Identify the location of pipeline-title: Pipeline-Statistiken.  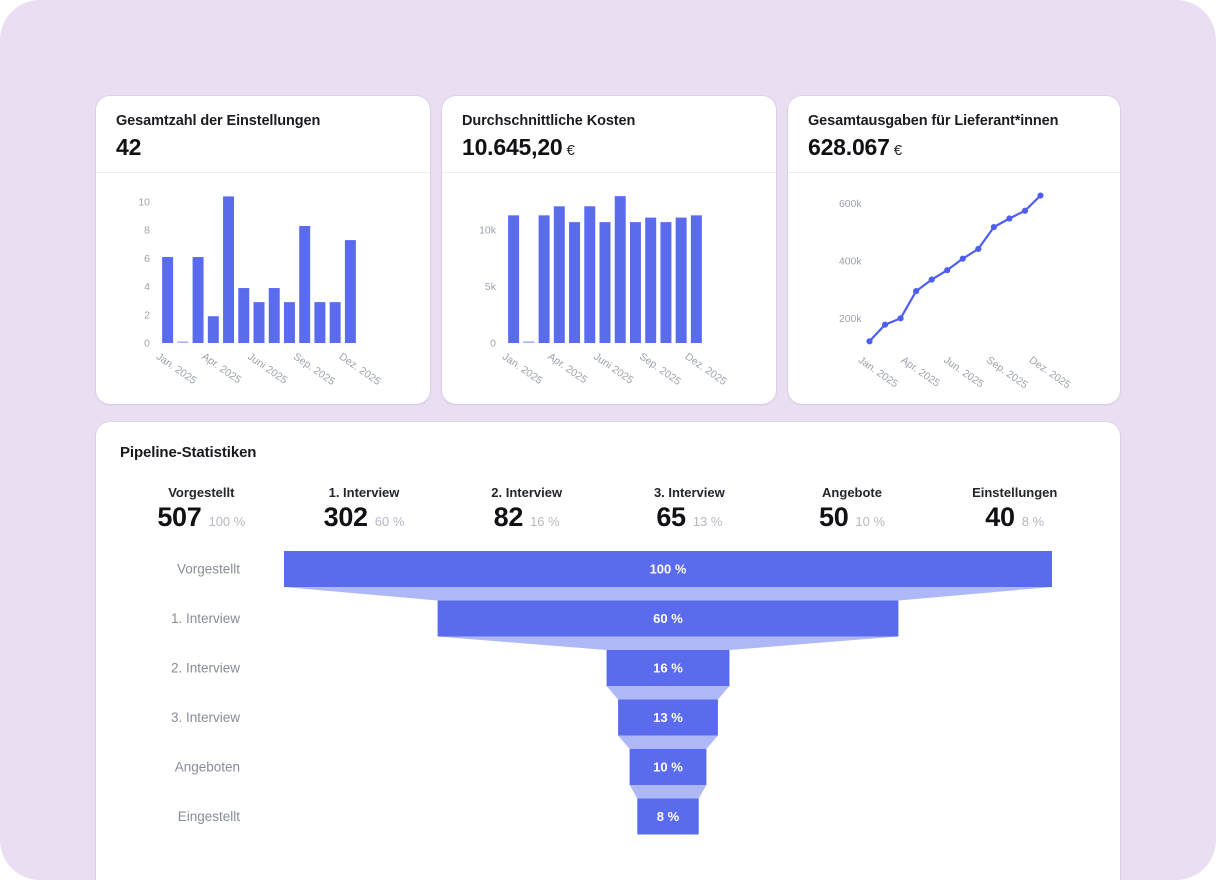
(188, 452).